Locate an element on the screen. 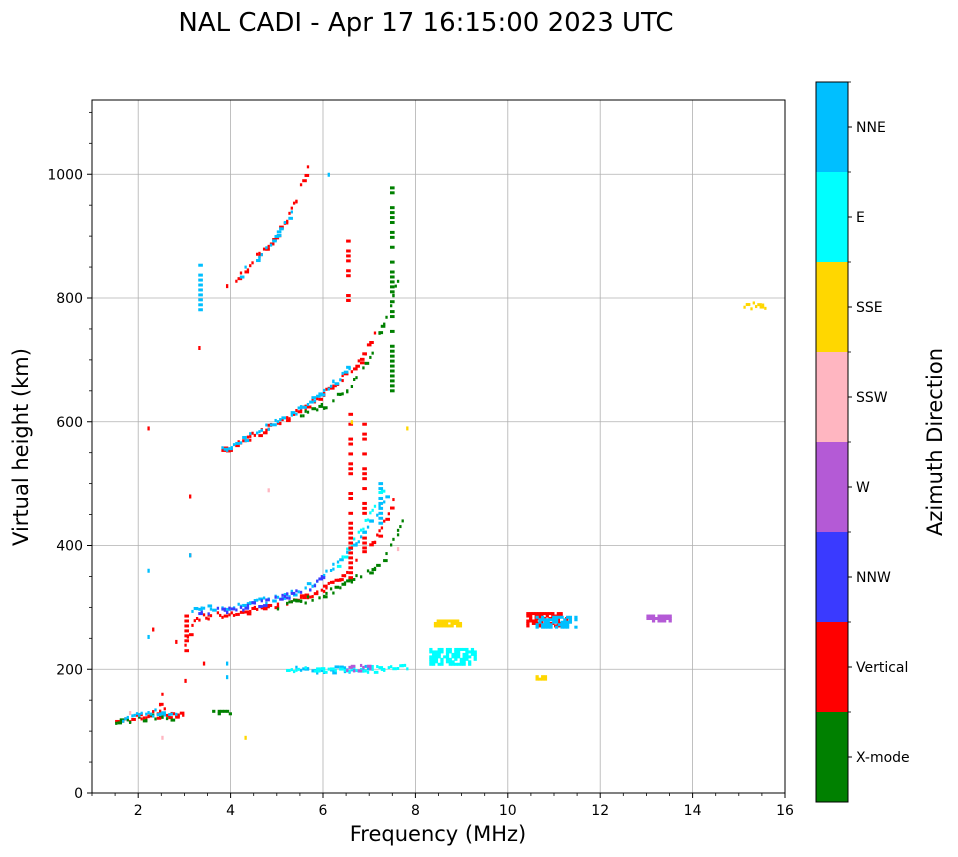 This screenshot has height=857, width=958. y-tick-label: 600 is located at coordinates (69, 423).